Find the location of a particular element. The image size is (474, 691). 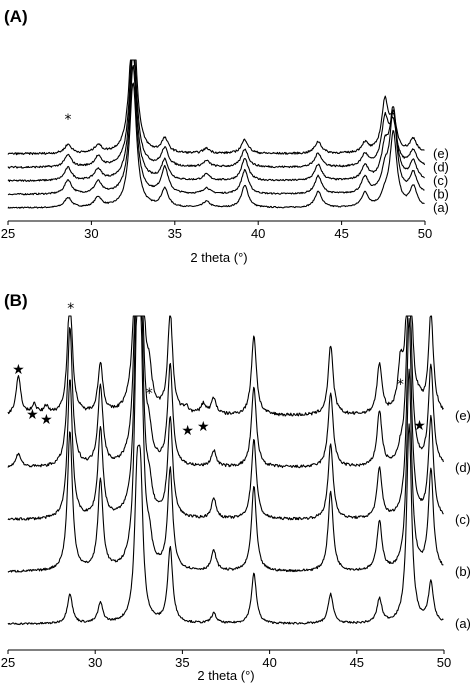

panel-a-x-axis-title: 2 theta (°) is located at coordinates (218, 257).